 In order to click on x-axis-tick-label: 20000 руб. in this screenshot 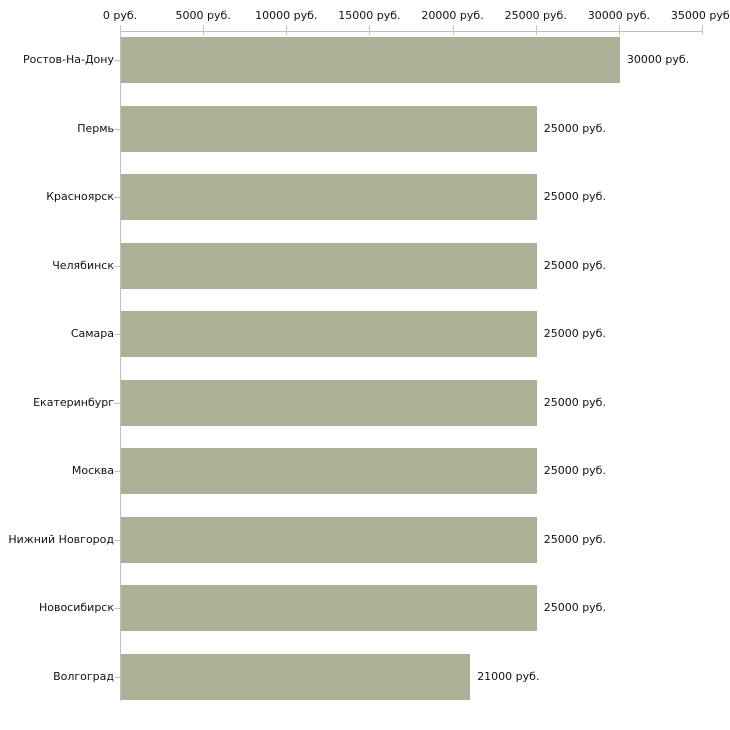, I will do `click(452, 15)`.